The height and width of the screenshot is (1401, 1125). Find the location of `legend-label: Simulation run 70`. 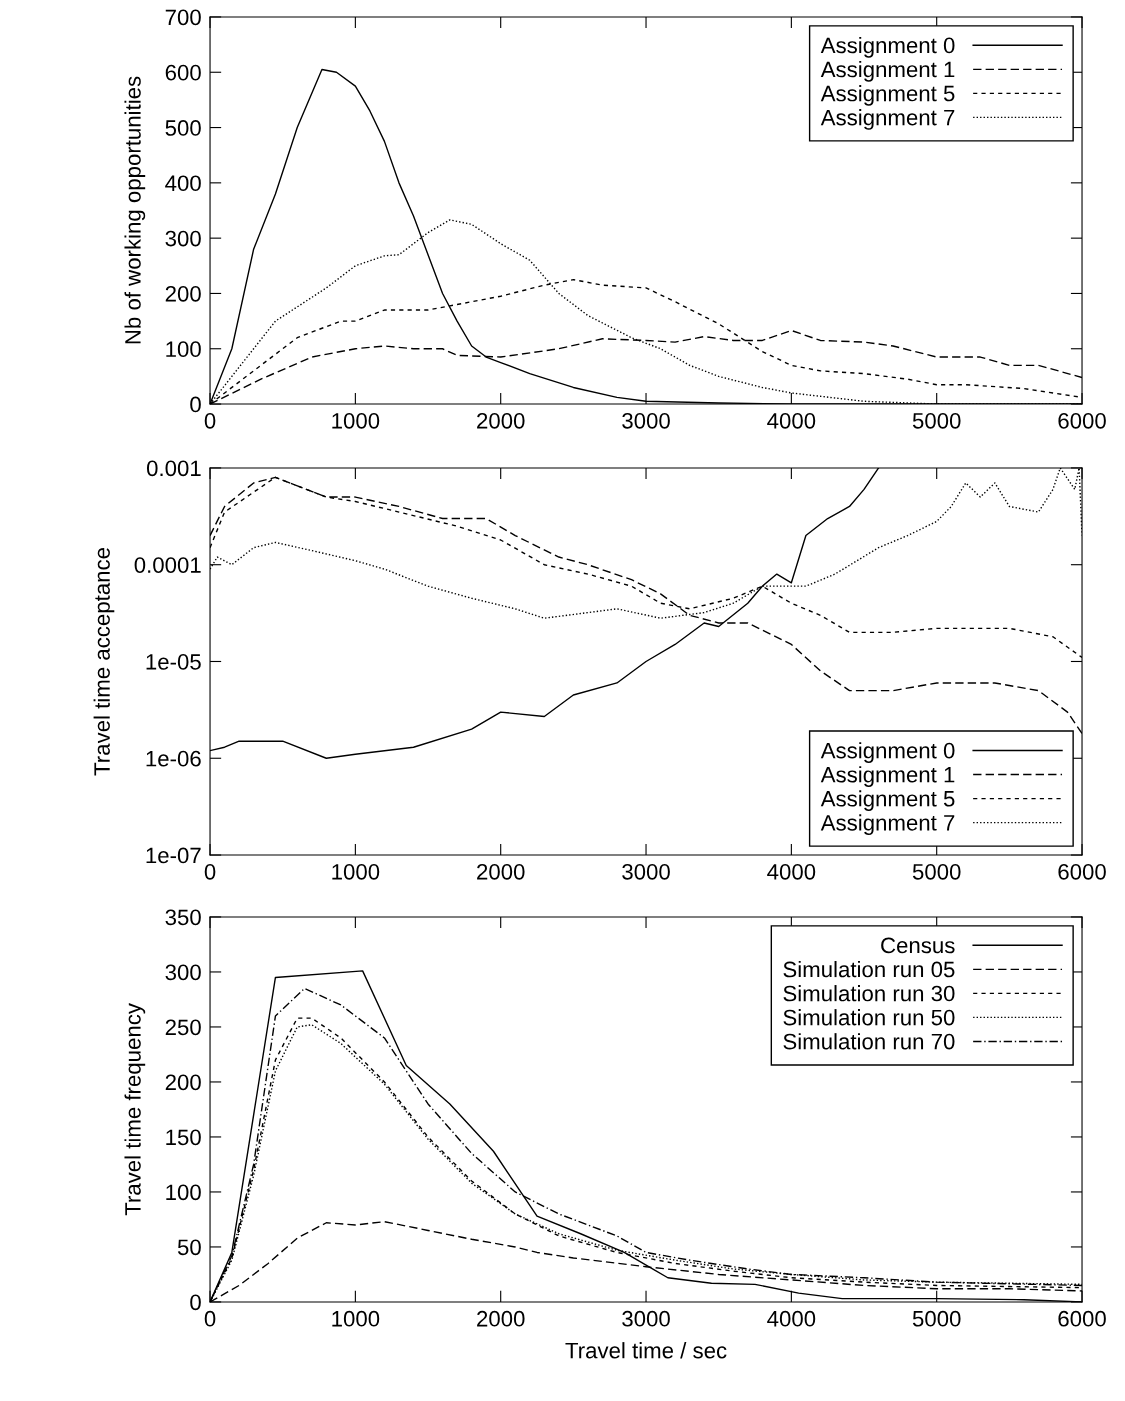

legend-label: Simulation run 70 is located at coordinates (869, 1041).